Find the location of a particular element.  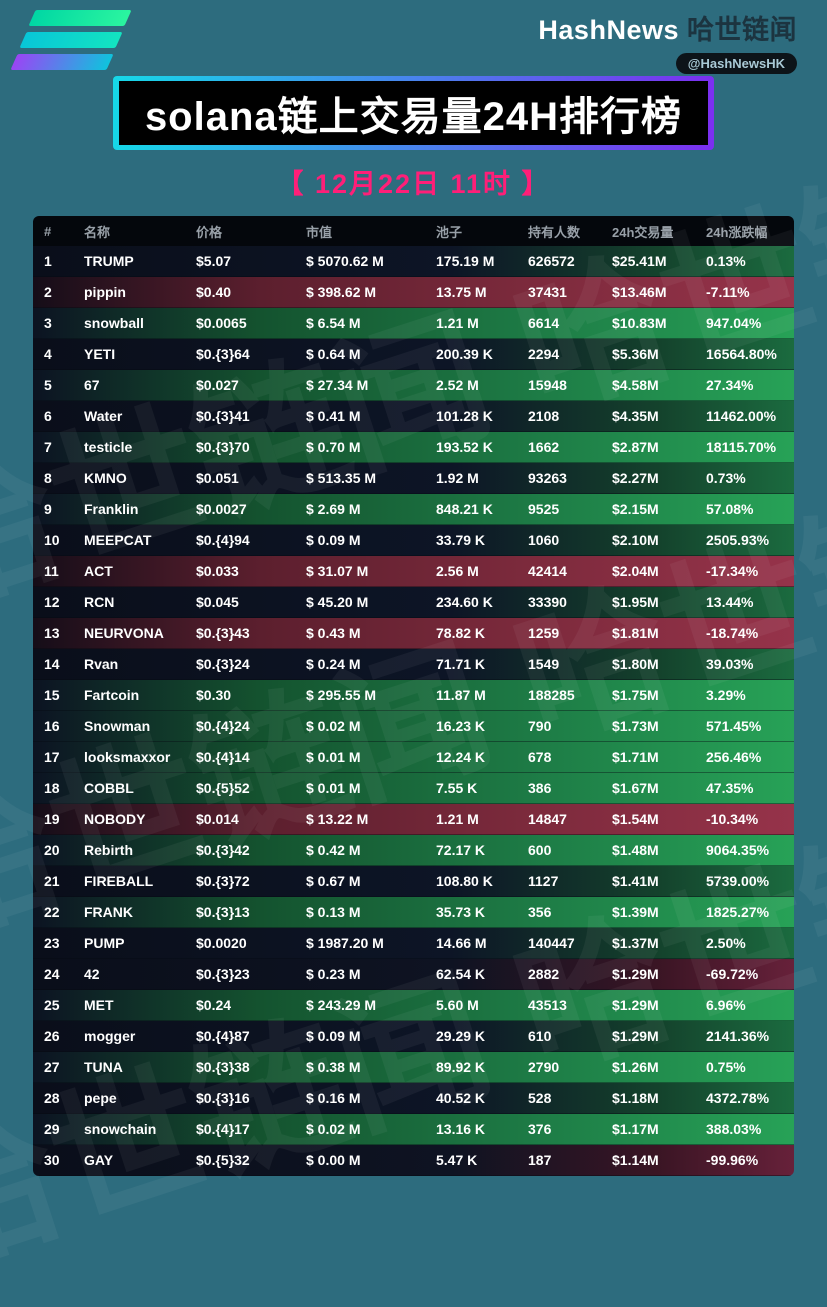

cell-pool: 13.16 K is located at coordinates (461, 1129).